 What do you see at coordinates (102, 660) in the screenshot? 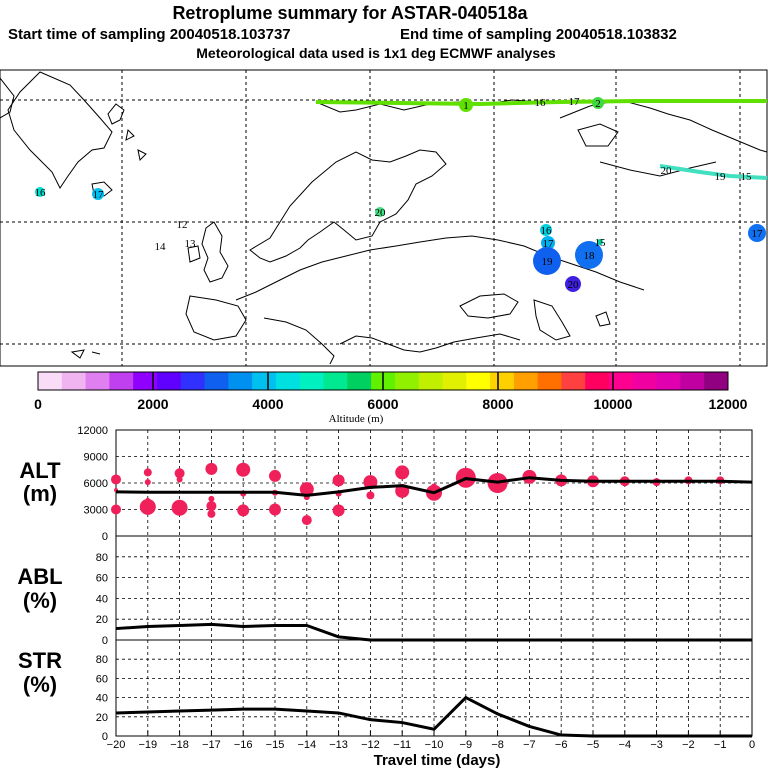
I see `str-y-tick: 80` at bounding box center [102, 660].